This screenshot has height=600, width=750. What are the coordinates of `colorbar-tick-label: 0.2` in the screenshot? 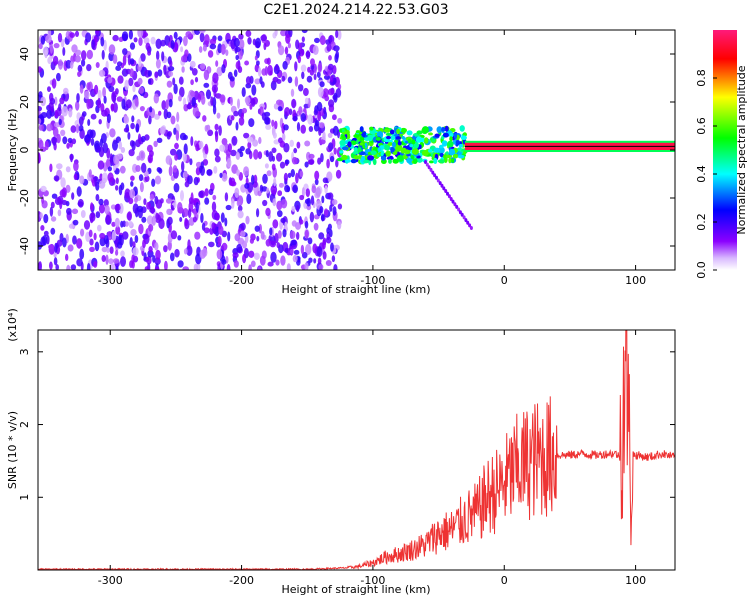 It's located at (701, 222).